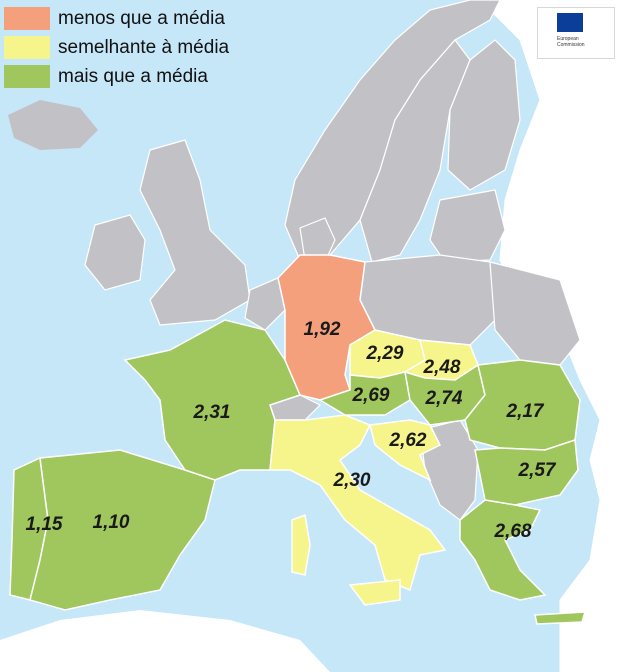  I want to click on great-britain, so click(195, 232).